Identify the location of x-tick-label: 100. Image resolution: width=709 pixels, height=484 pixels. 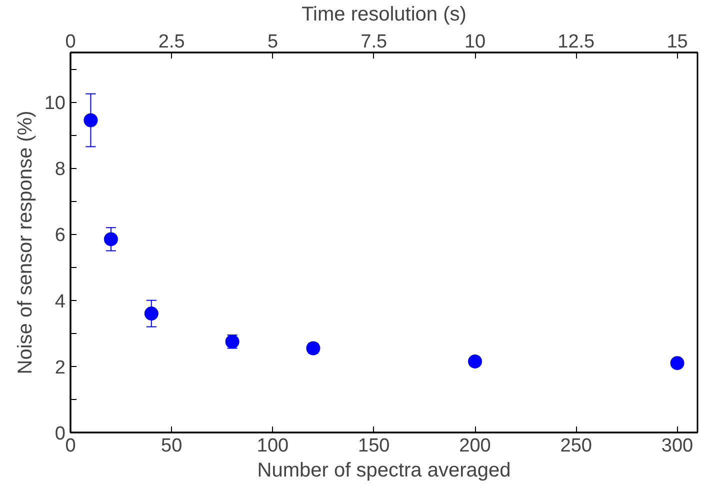
(272, 446).